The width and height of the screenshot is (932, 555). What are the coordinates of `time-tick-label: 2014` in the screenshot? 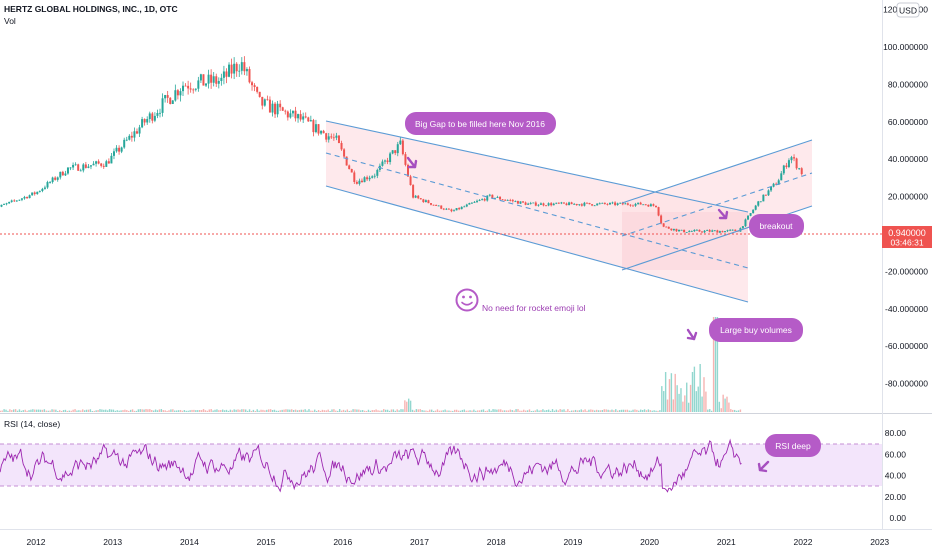 It's located at (189, 542).